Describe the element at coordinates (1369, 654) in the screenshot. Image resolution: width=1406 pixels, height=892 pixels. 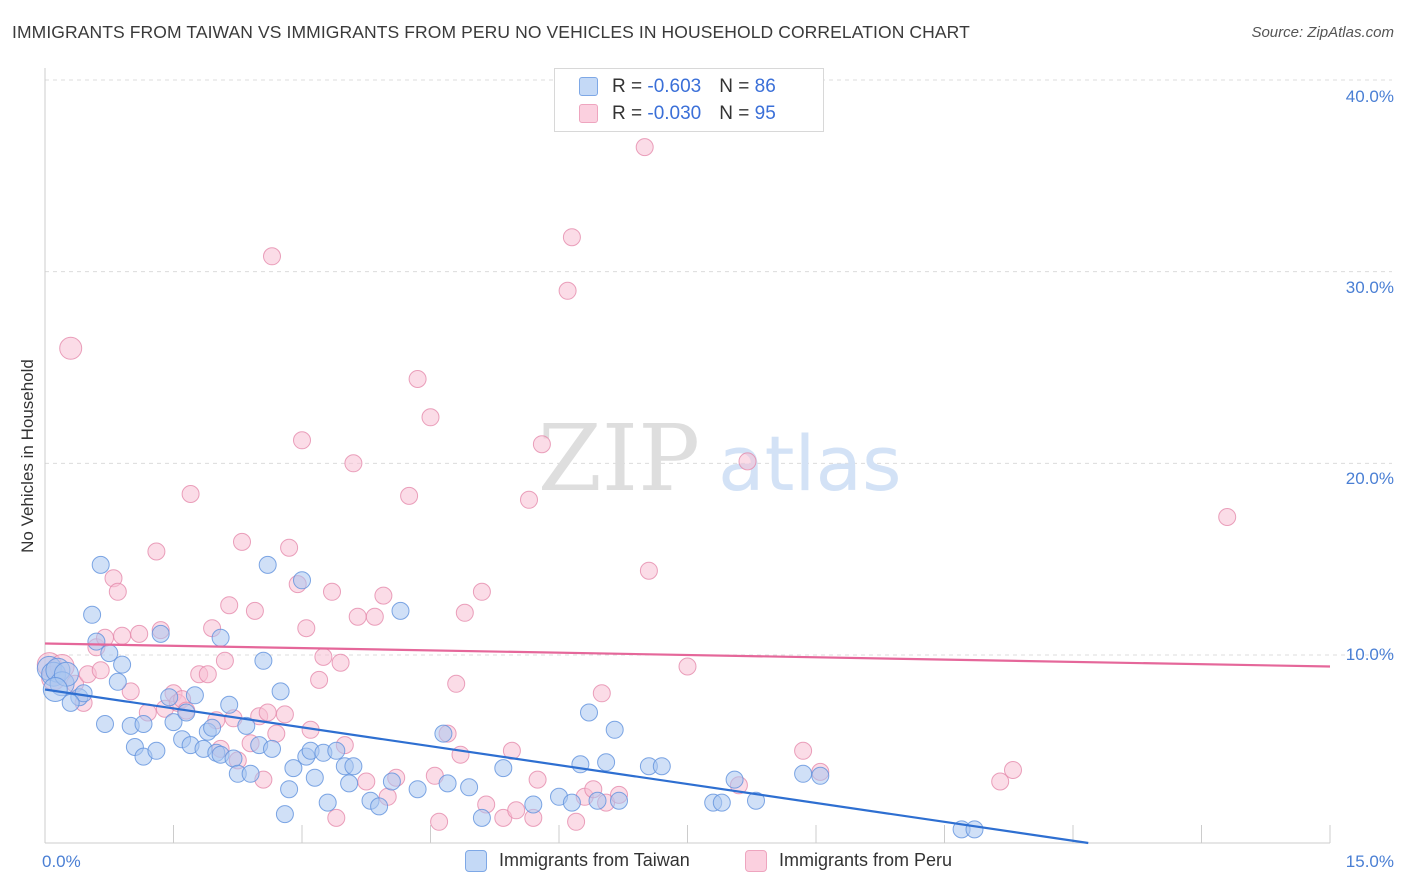
I see `y-tick-label: 10.0%` at that location.